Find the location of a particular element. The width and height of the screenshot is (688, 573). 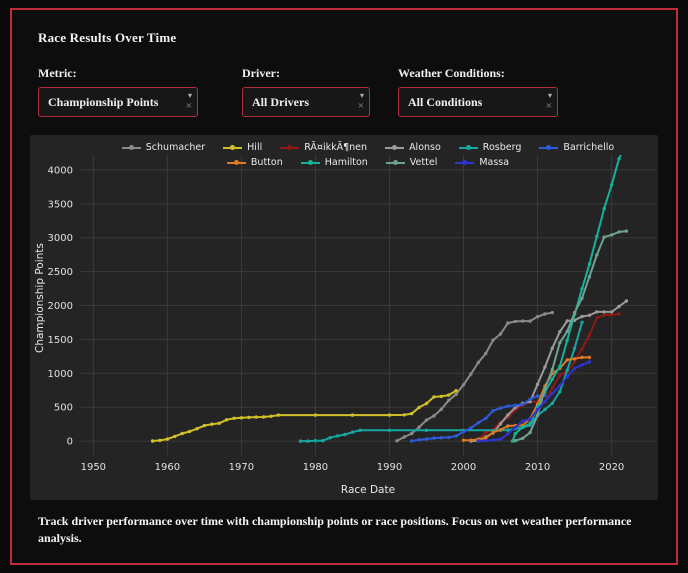

series-line-massa is located at coordinates (534, 401).